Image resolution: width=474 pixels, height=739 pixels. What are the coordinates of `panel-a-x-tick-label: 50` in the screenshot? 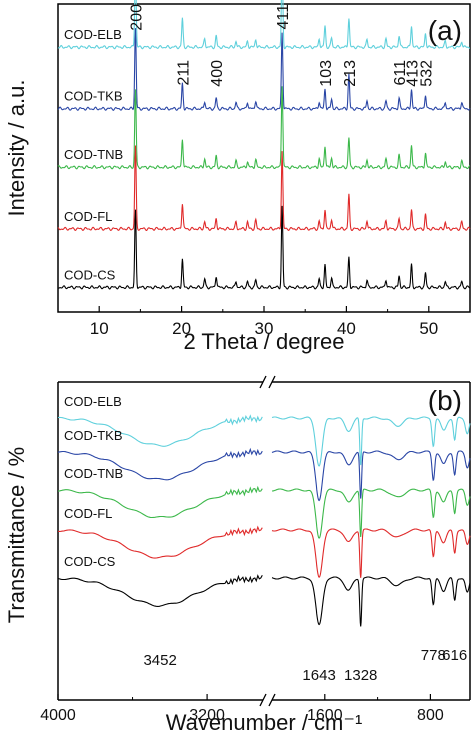 It's located at (428, 328).